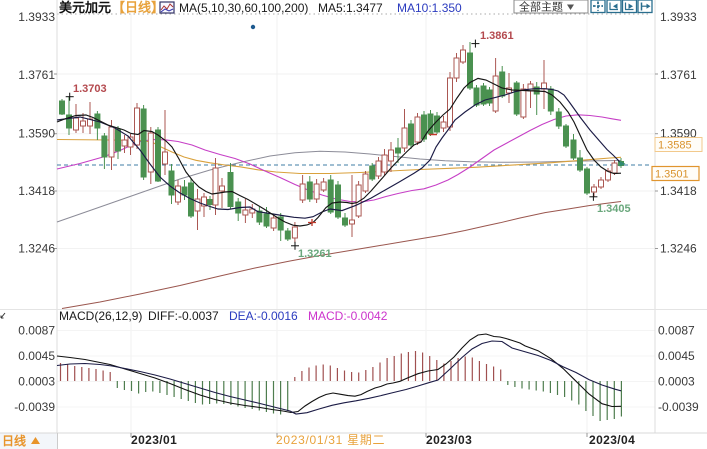  What do you see at coordinates (36, 134) in the screenshot?
I see `svg-text: 1.3590` at bounding box center [36, 134].